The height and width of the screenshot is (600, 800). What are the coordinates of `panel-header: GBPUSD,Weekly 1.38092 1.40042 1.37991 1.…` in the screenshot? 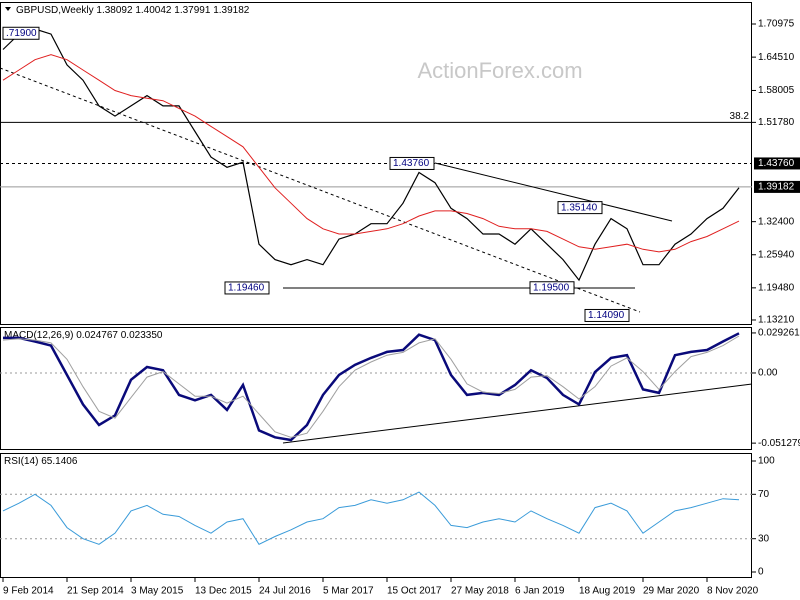 It's located at (133, 10).